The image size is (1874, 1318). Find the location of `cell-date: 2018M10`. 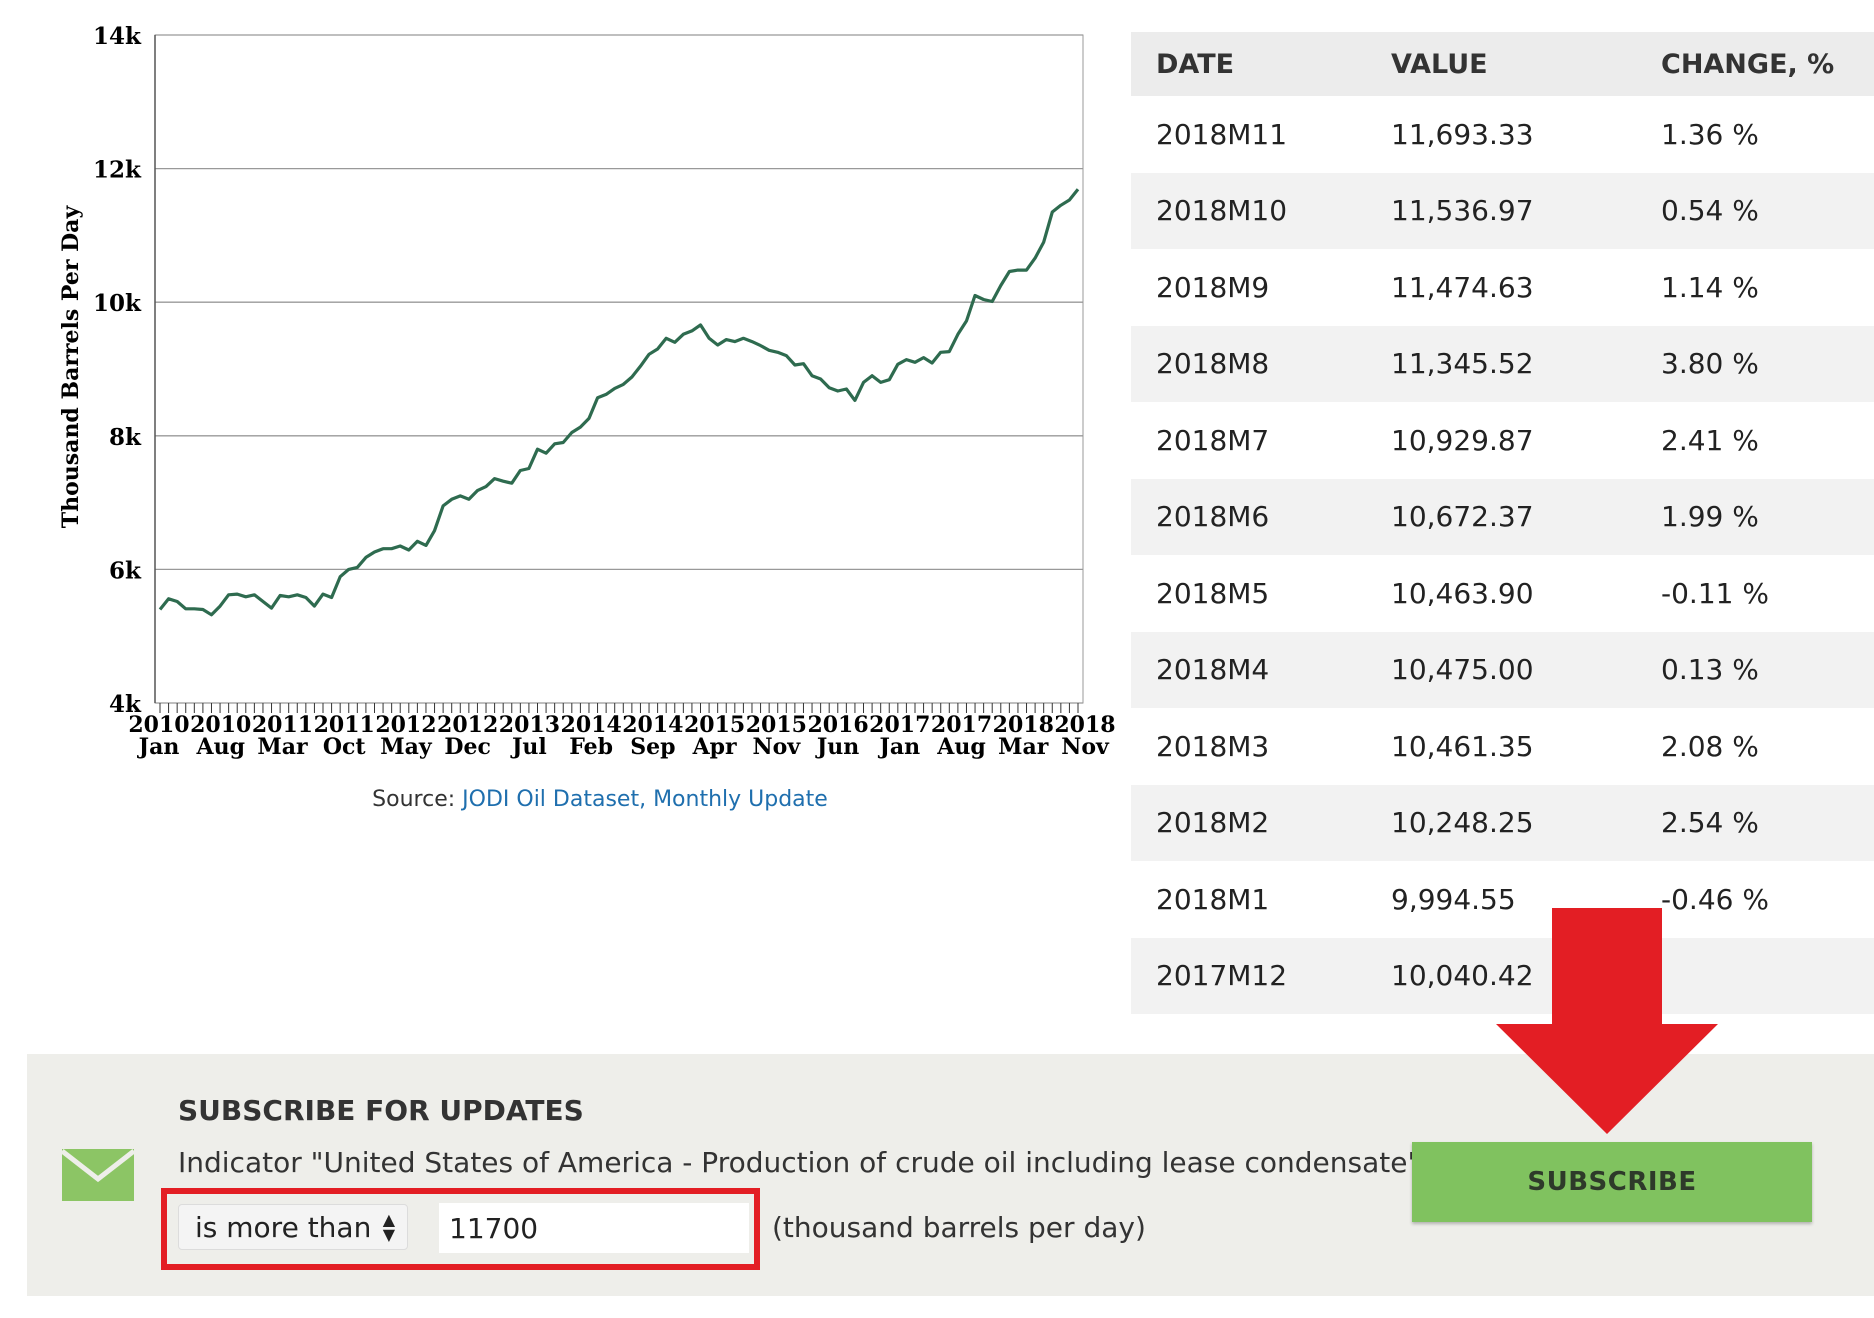

cell-date: 2018M10 is located at coordinates (1222, 211).